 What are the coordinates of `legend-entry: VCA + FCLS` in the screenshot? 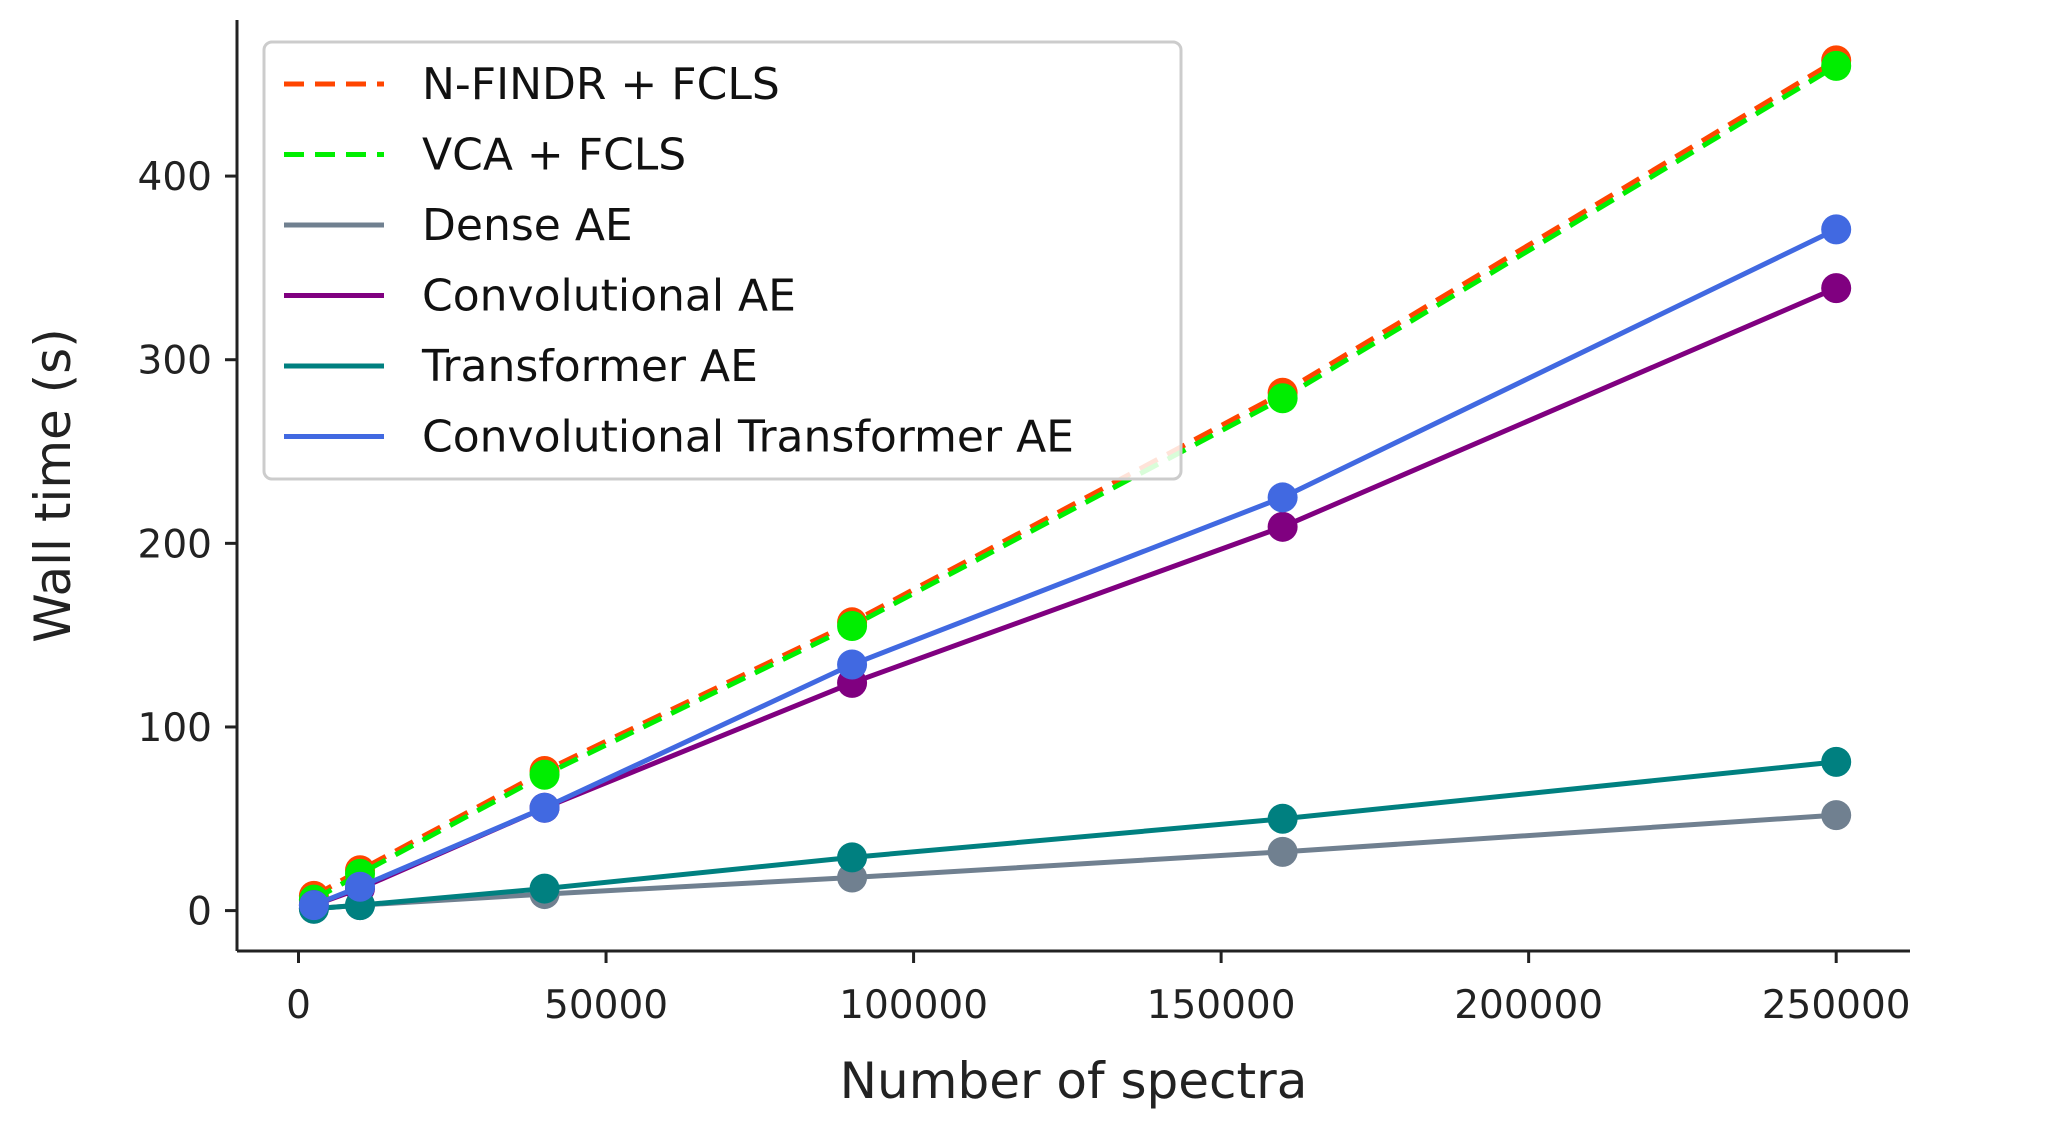 It's located at (485, 155).